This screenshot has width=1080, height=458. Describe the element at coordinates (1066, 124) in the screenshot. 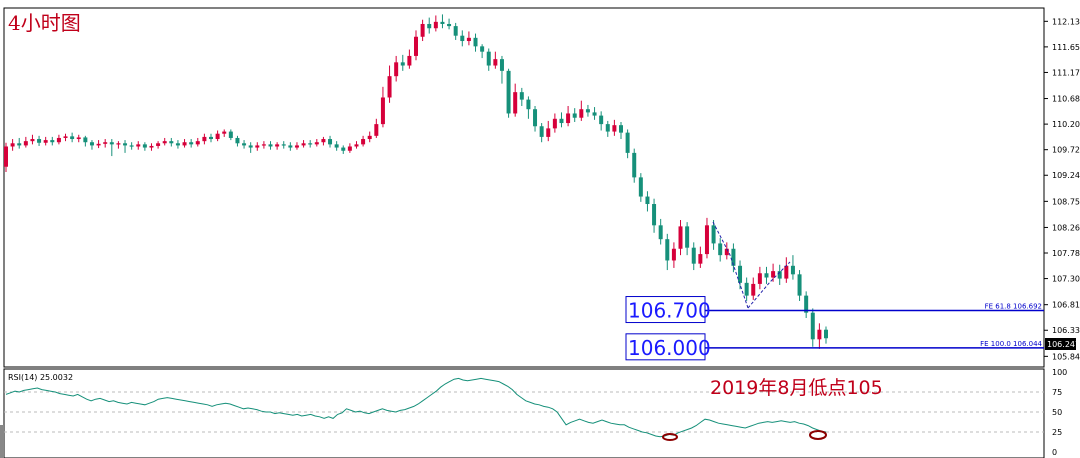

I see `price-tick-label: 110.200` at that location.